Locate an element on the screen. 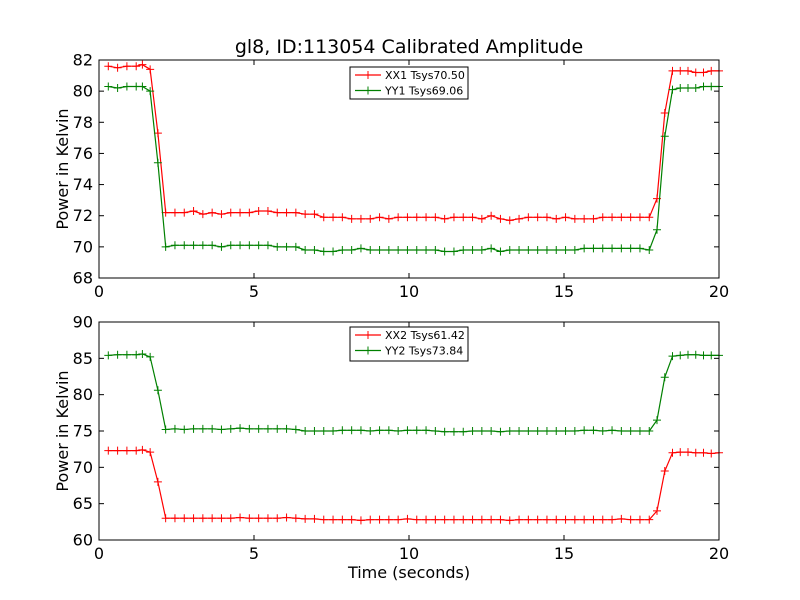  bottom-x-tick-label: 5 is located at coordinates (254, 553).